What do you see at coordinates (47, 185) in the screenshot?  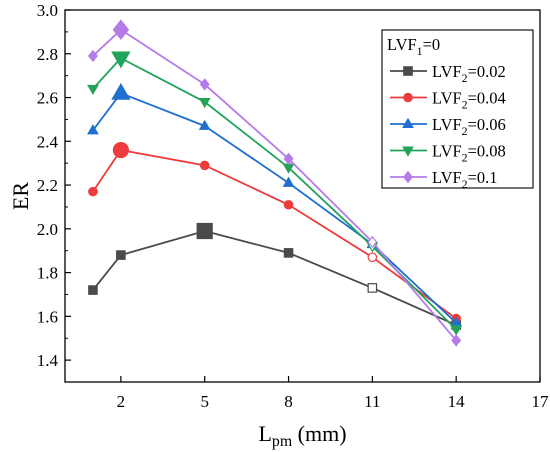 I see `y-tick-label: 2.2` at bounding box center [47, 185].